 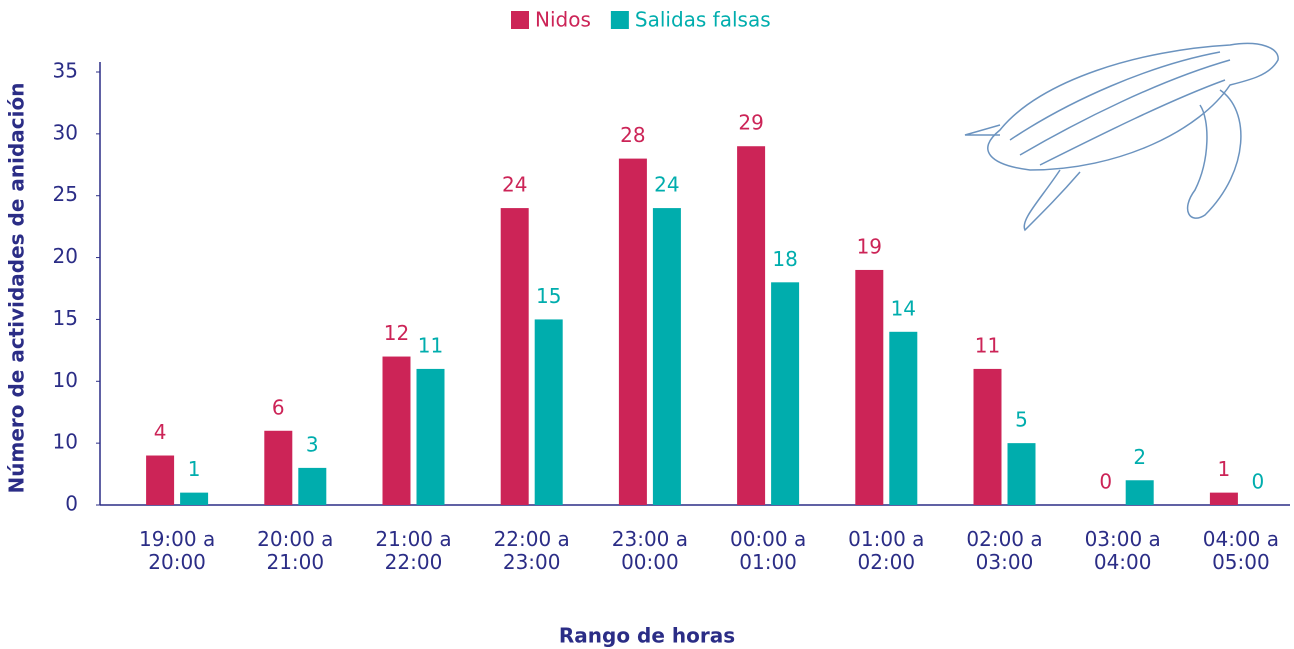 What do you see at coordinates (160, 432) in the screenshot?
I see `value-label: 4` at bounding box center [160, 432].